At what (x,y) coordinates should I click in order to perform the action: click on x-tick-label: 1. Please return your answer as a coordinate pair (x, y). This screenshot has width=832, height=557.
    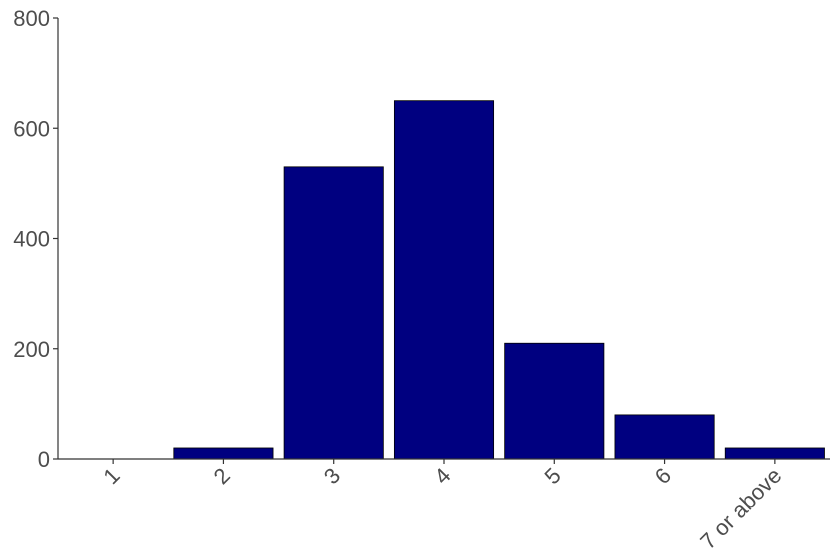
    Looking at the image, I should click on (111, 476).